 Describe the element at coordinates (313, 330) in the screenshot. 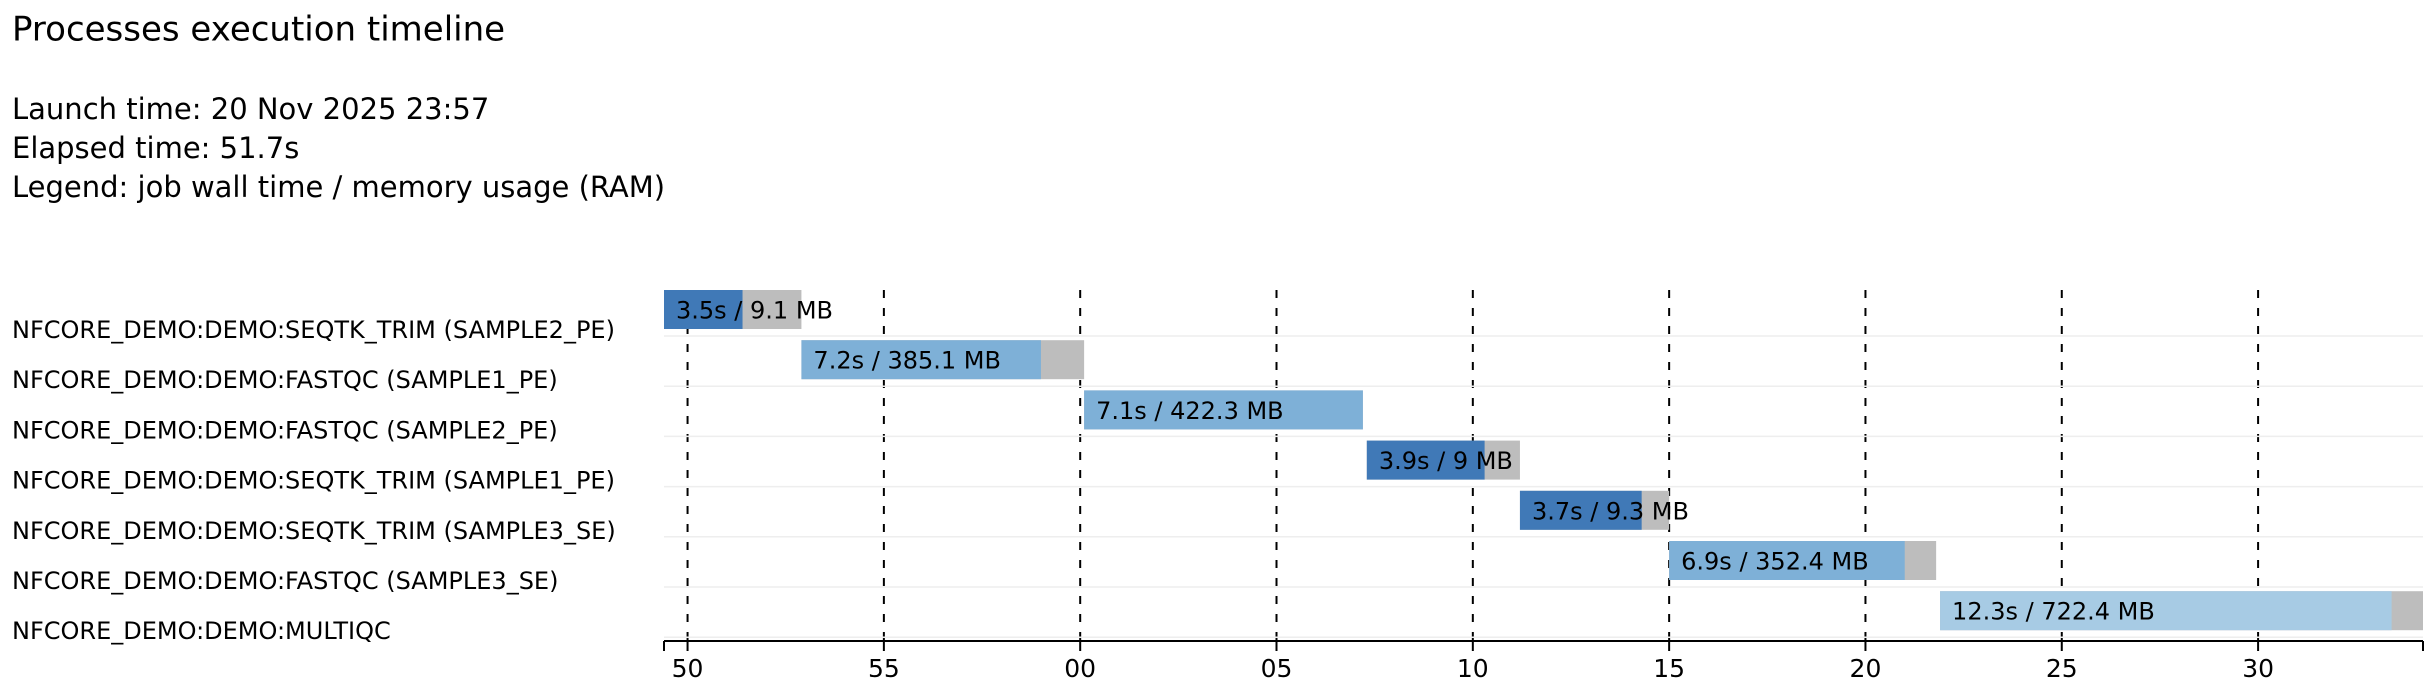

I see `task-name: NFCORE_DEMO:DEMO:SEQTK_TRIM (SAMPLE2_PE)` at that location.